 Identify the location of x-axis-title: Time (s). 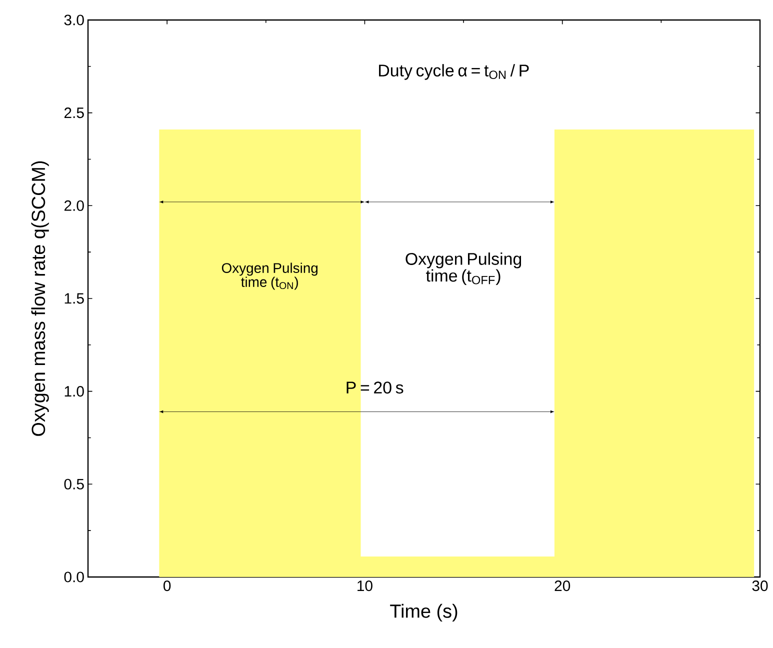
(424, 613).